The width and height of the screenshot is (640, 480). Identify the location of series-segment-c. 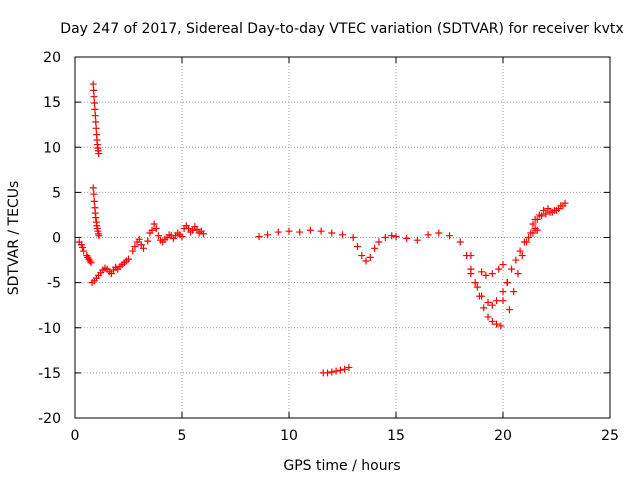
(140, 245).